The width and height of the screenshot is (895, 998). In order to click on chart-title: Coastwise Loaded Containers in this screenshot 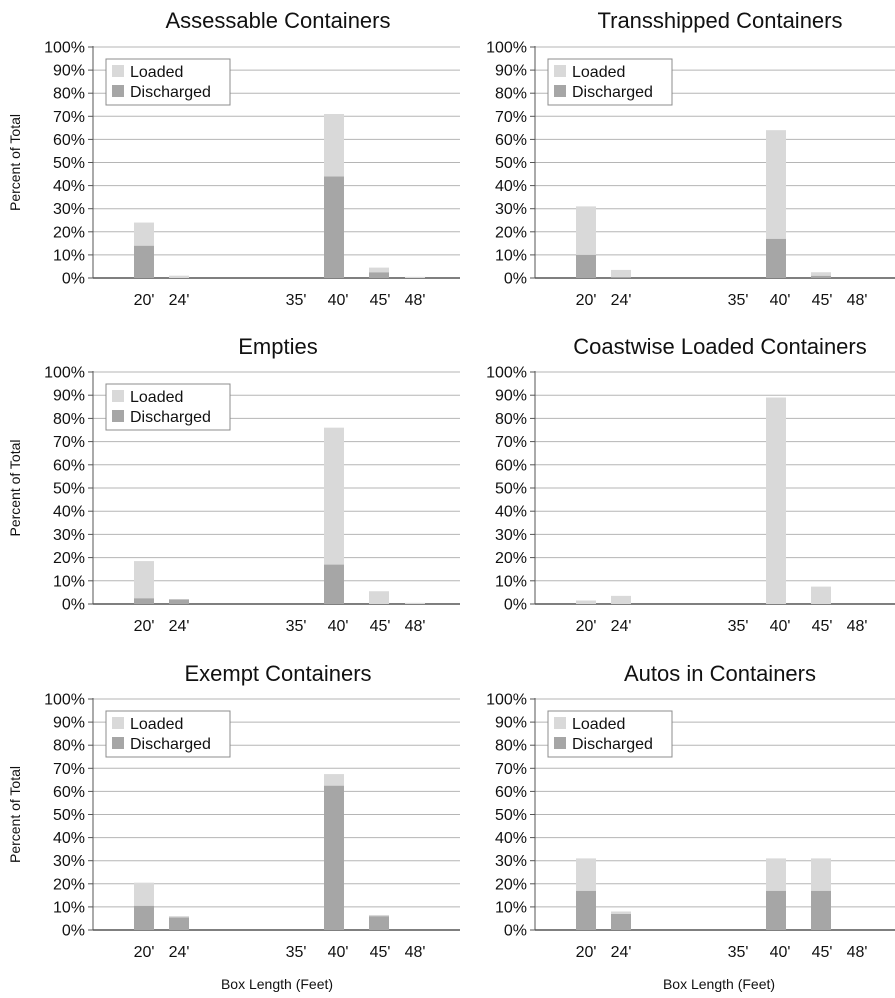, I will do `click(720, 346)`.